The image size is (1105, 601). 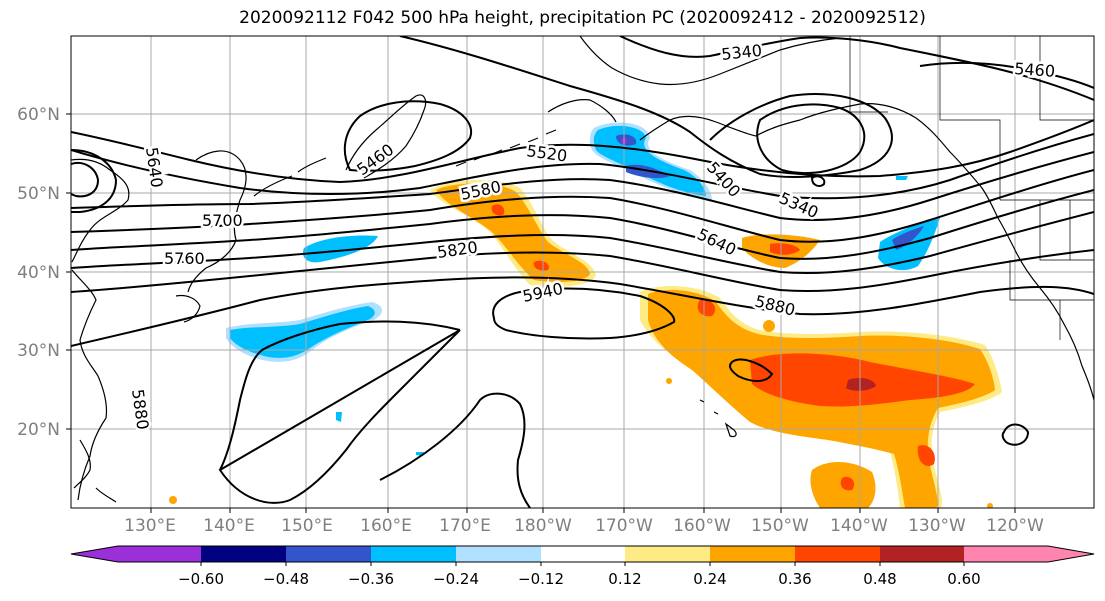 What do you see at coordinates (543, 526) in the screenshot?
I see `lon-label: 180°W` at bounding box center [543, 526].